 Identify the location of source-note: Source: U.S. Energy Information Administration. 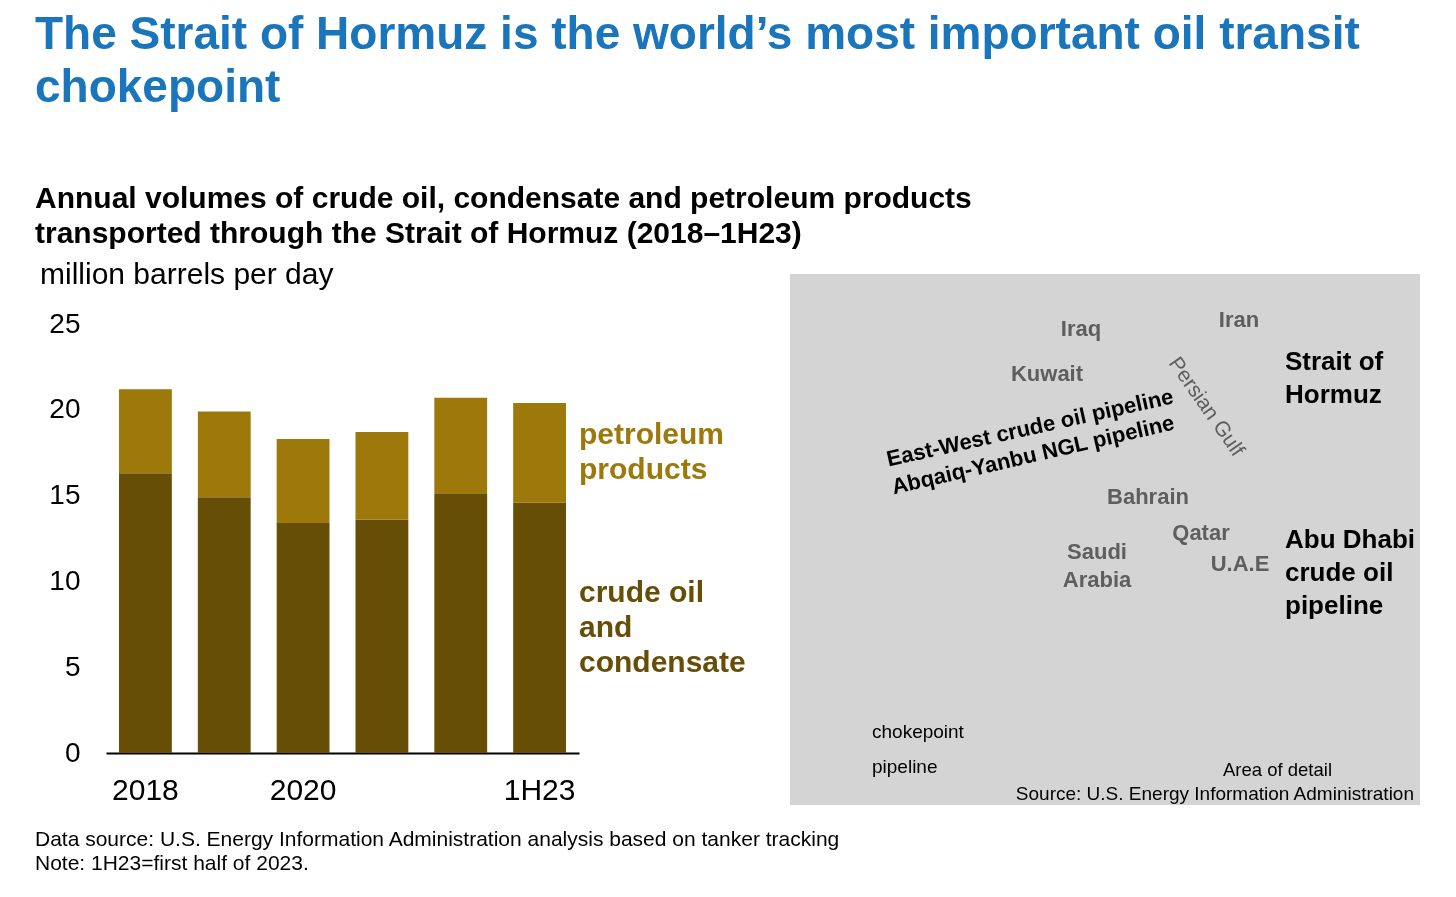
(1214, 793).